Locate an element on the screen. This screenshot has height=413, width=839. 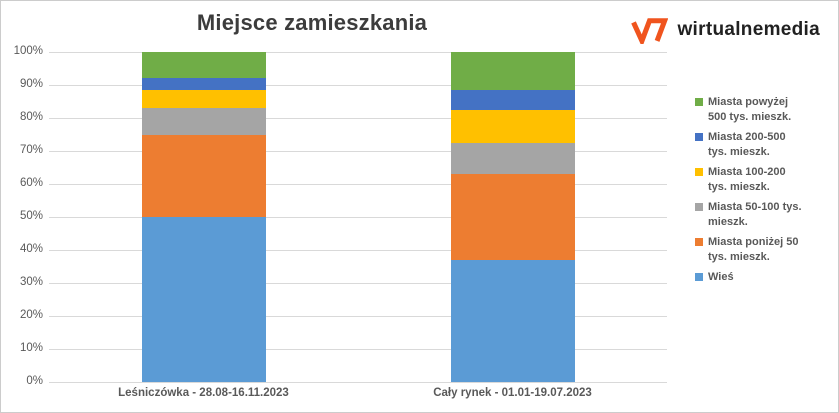
y-tick-label: 100% is located at coordinates (28, 51).